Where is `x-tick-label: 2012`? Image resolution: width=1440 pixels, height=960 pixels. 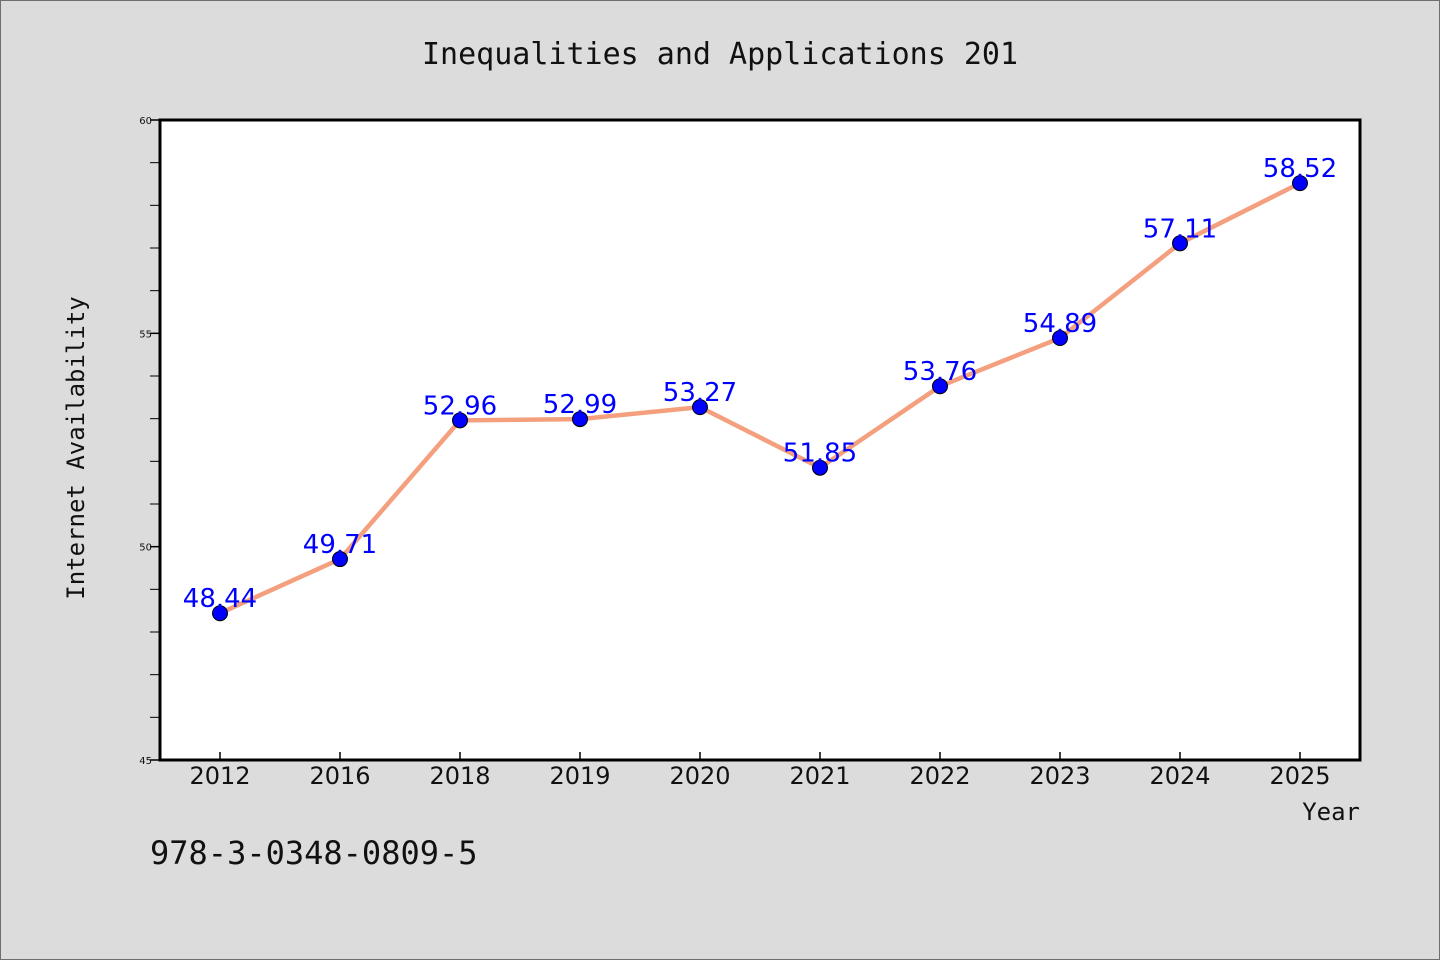
x-tick-label: 2012 is located at coordinates (219, 776).